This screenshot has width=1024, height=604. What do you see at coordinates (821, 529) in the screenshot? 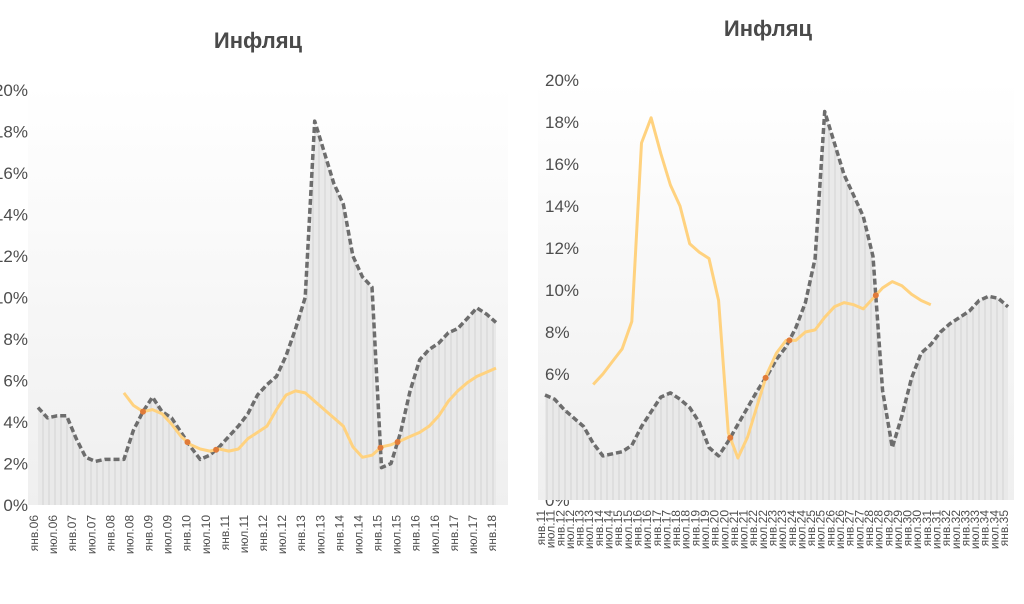
I see `x-tick-label: июл.25` at bounding box center [821, 529].